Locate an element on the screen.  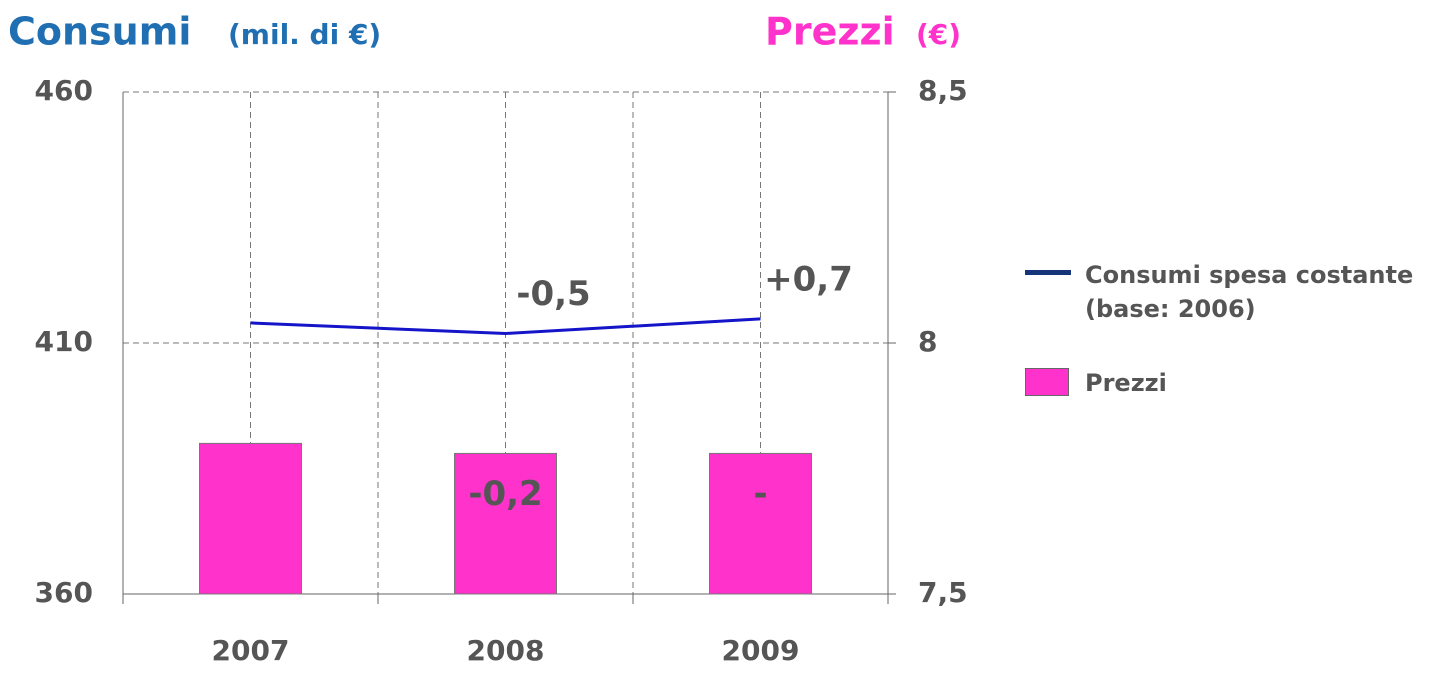
y2-tick-label: 7,5 is located at coordinates (943, 592).